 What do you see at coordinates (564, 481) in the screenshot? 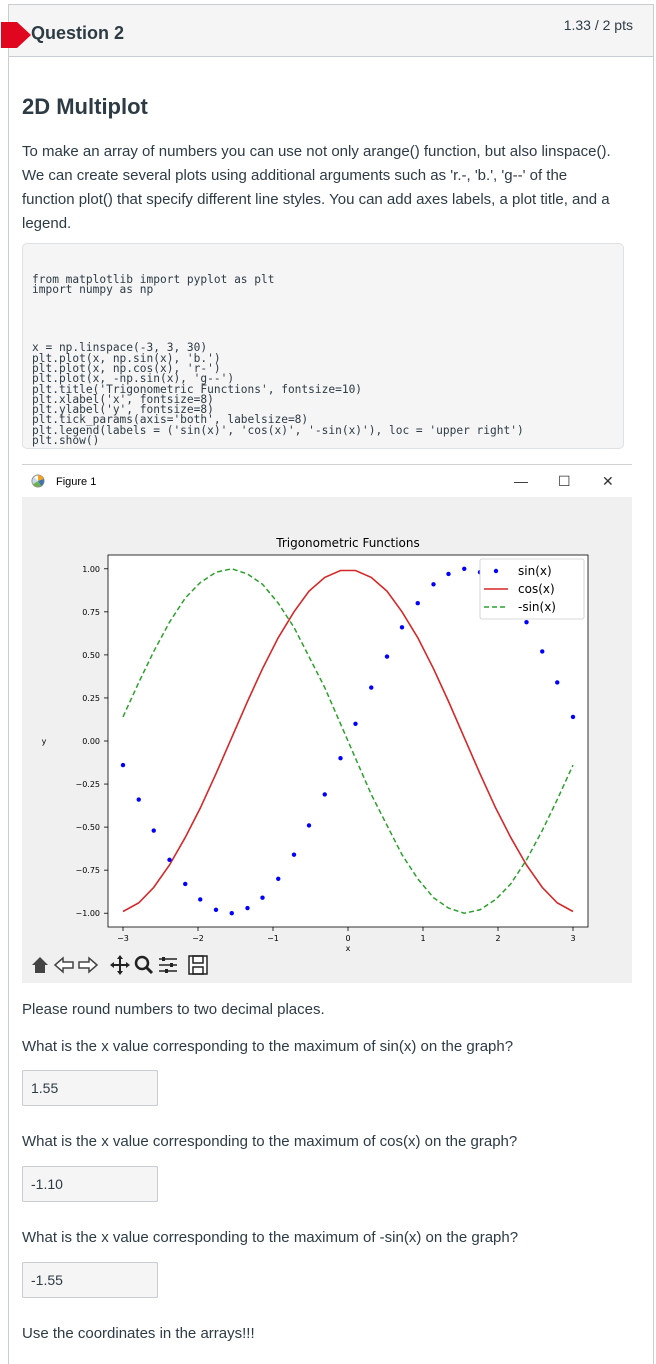
I see `maximize-button: ☐` at bounding box center [564, 481].